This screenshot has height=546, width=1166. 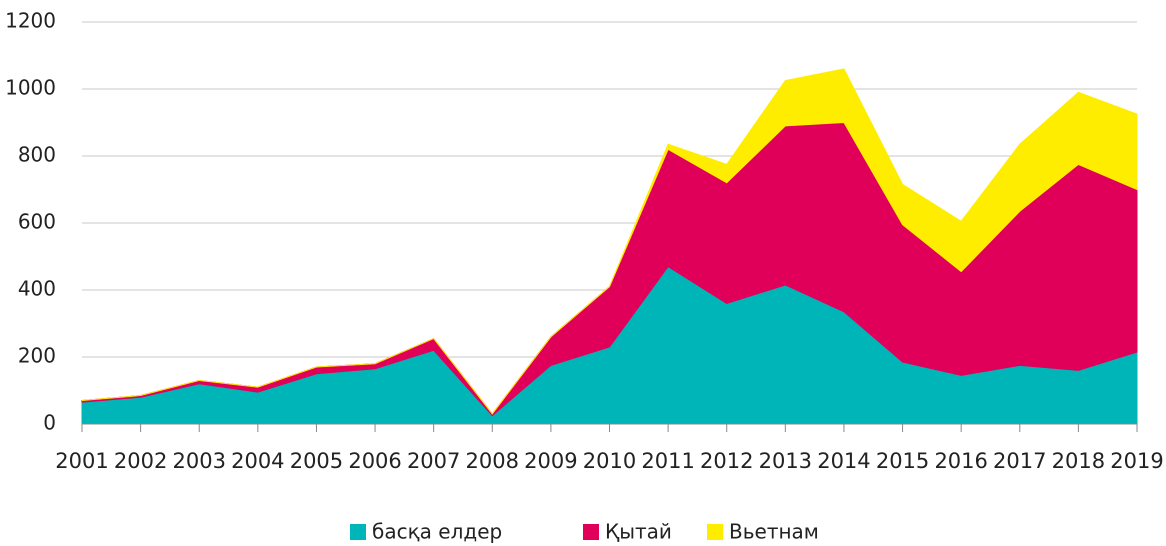 I want to click on x-tick-label: 2015, so click(x=902, y=461).